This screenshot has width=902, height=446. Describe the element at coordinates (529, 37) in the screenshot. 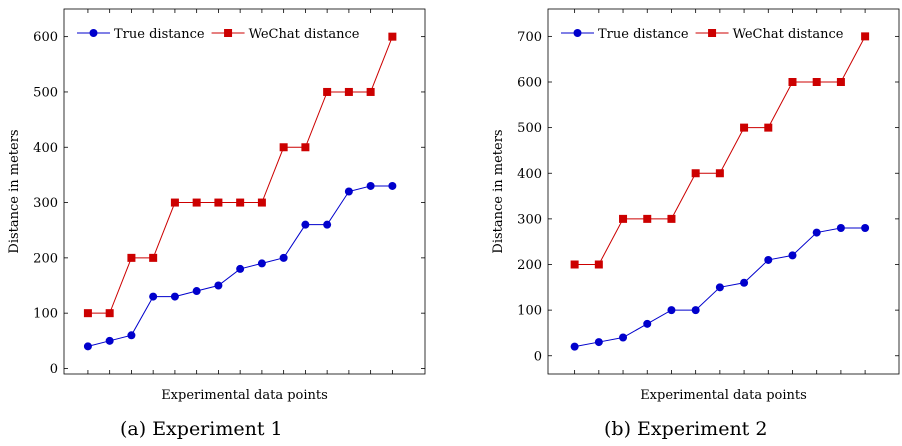

I see `y-tick-label: 700` at that location.